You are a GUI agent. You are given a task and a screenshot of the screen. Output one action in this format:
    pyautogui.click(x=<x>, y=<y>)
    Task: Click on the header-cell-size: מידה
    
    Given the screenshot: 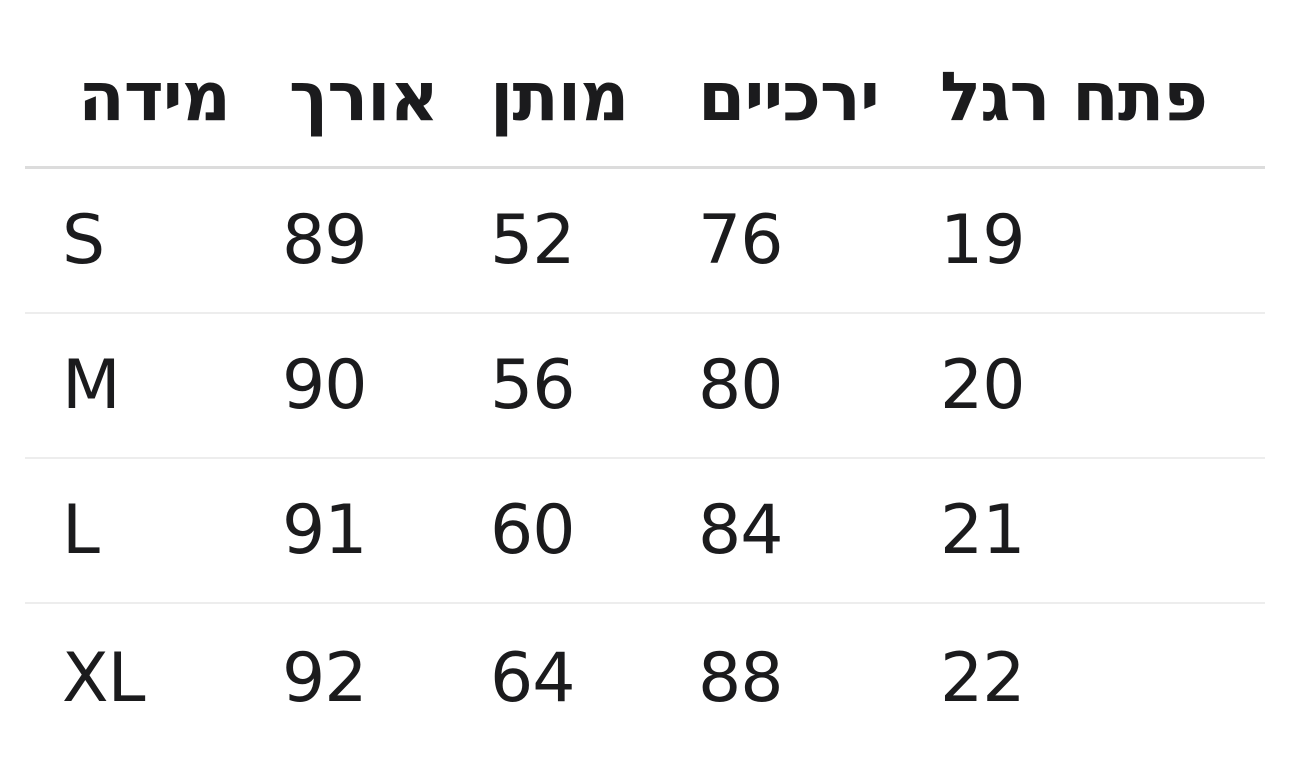 What is the action you would take?
    pyautogui.click(x=154, y=97)
    